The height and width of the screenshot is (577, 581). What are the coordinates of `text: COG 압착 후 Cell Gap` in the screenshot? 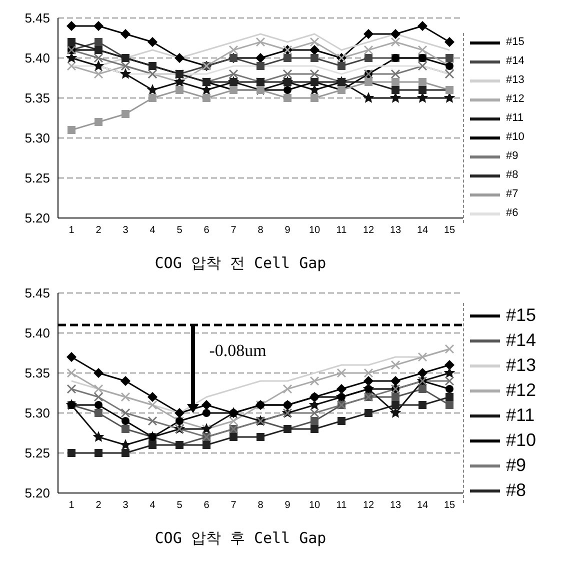 It's located at (241, 538).